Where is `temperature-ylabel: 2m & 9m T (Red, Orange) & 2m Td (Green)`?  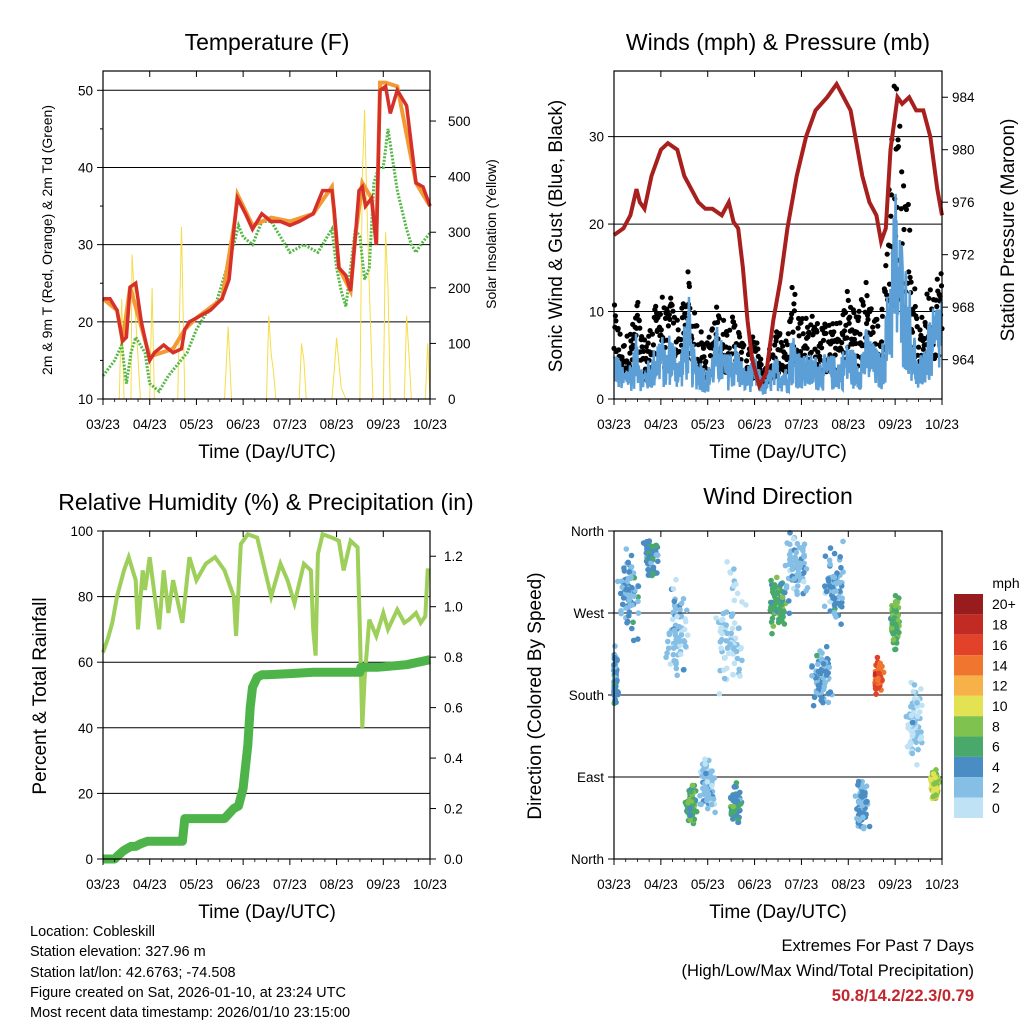
temperature-ylabel: 2m & 9m T (Red, Orange) & 2m Td (Green) is located at coordinates (47, 240).